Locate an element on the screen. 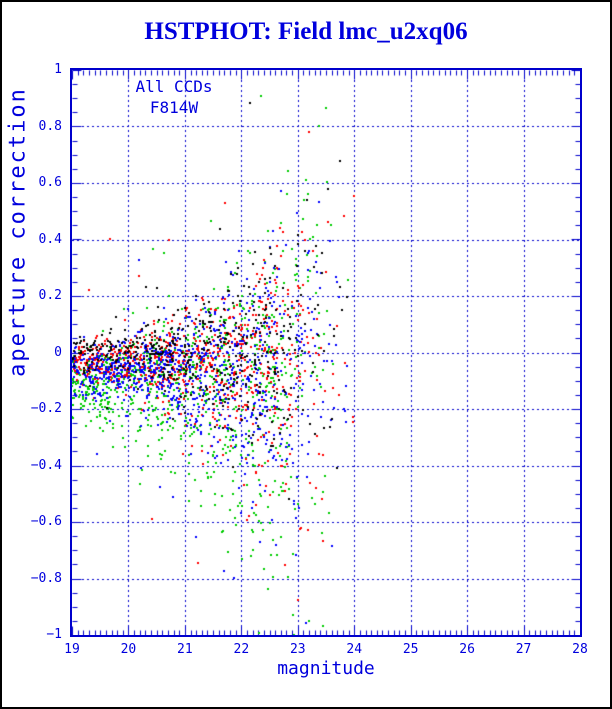 The image size is (612, 709). plot-annotation: All CCDs F814W is located at coordinates (174, 97).